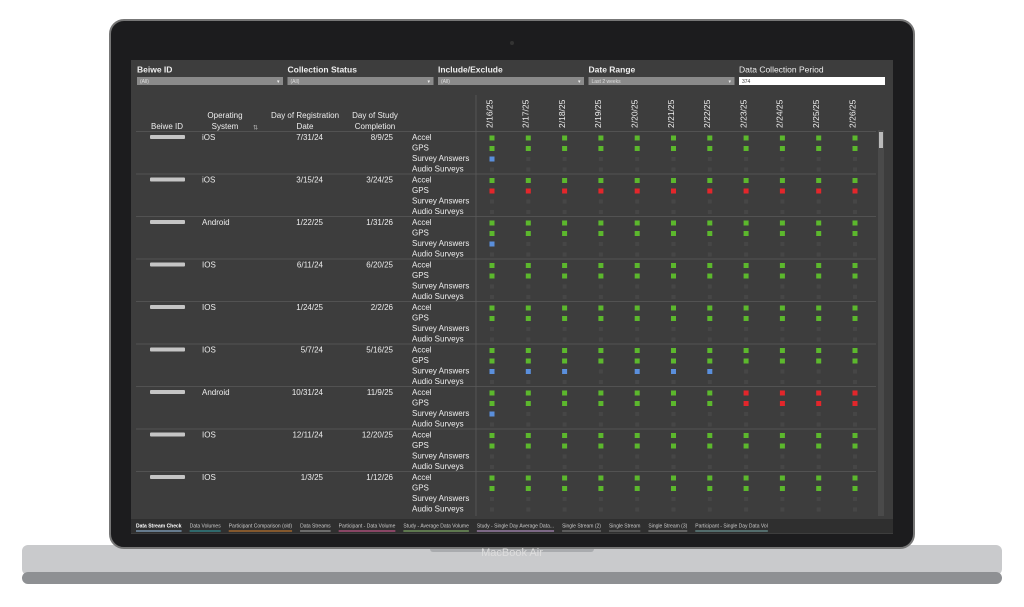 The image size is (1024, 607). I want to click on registration-date: 10/31/24, so click(308, 392).